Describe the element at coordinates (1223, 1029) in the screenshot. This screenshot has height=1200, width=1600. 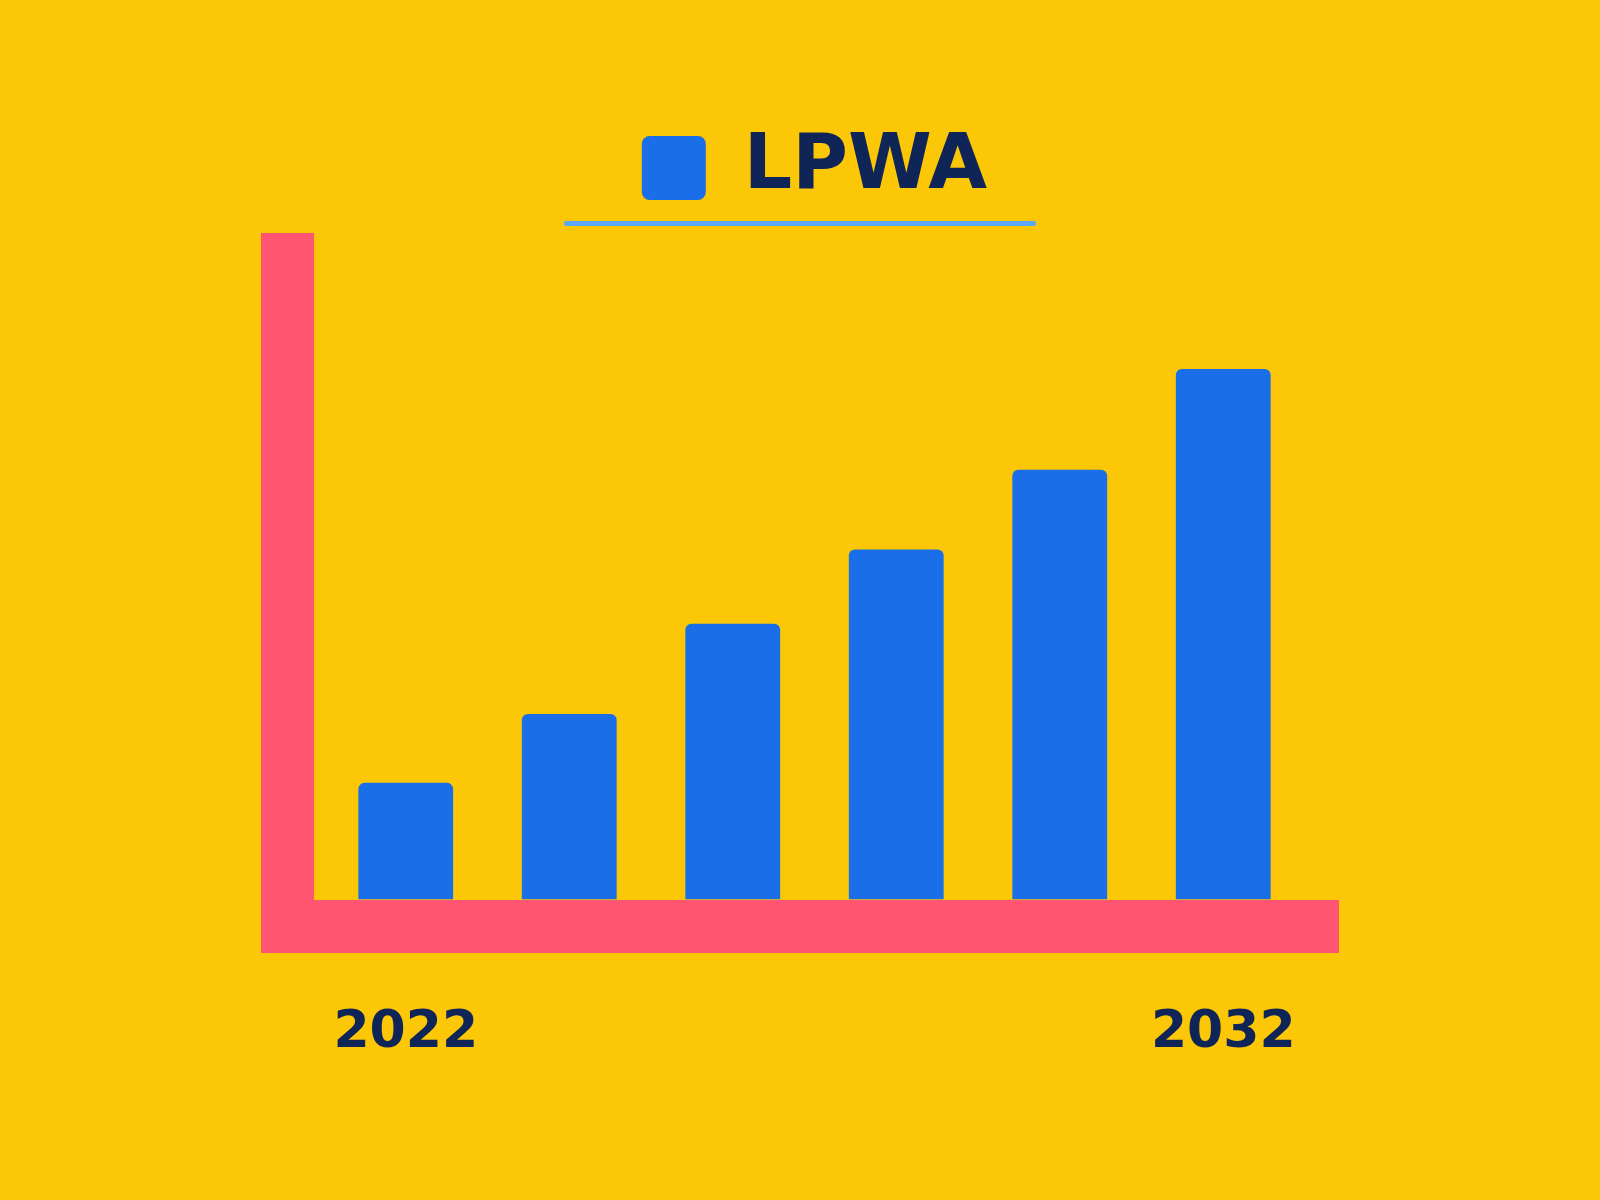
I see `x-tick-label: 2032` at that location.